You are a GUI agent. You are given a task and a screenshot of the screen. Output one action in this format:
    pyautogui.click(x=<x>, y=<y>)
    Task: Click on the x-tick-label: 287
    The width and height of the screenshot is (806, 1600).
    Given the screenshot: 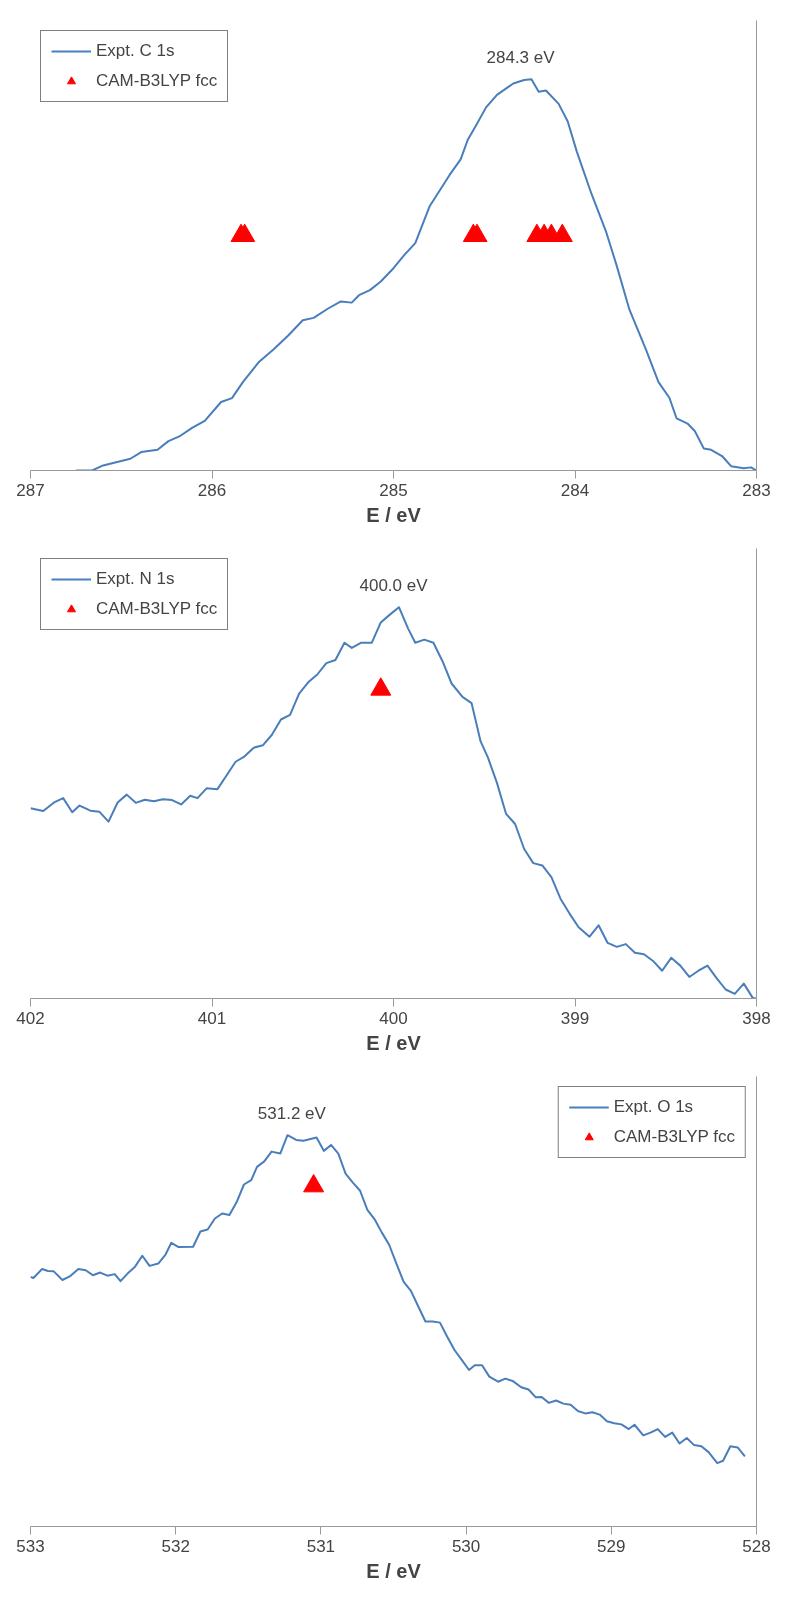 What is the action you would take?
    pyautogui.click(x=30, y=490)
    